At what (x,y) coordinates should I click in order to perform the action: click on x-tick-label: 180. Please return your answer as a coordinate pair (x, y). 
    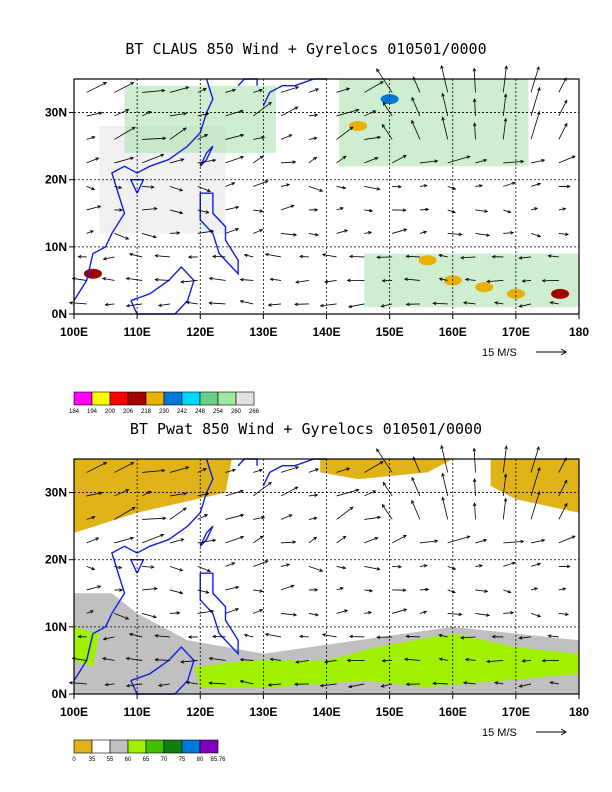
    Looking at the image, I should click on (579, 712).